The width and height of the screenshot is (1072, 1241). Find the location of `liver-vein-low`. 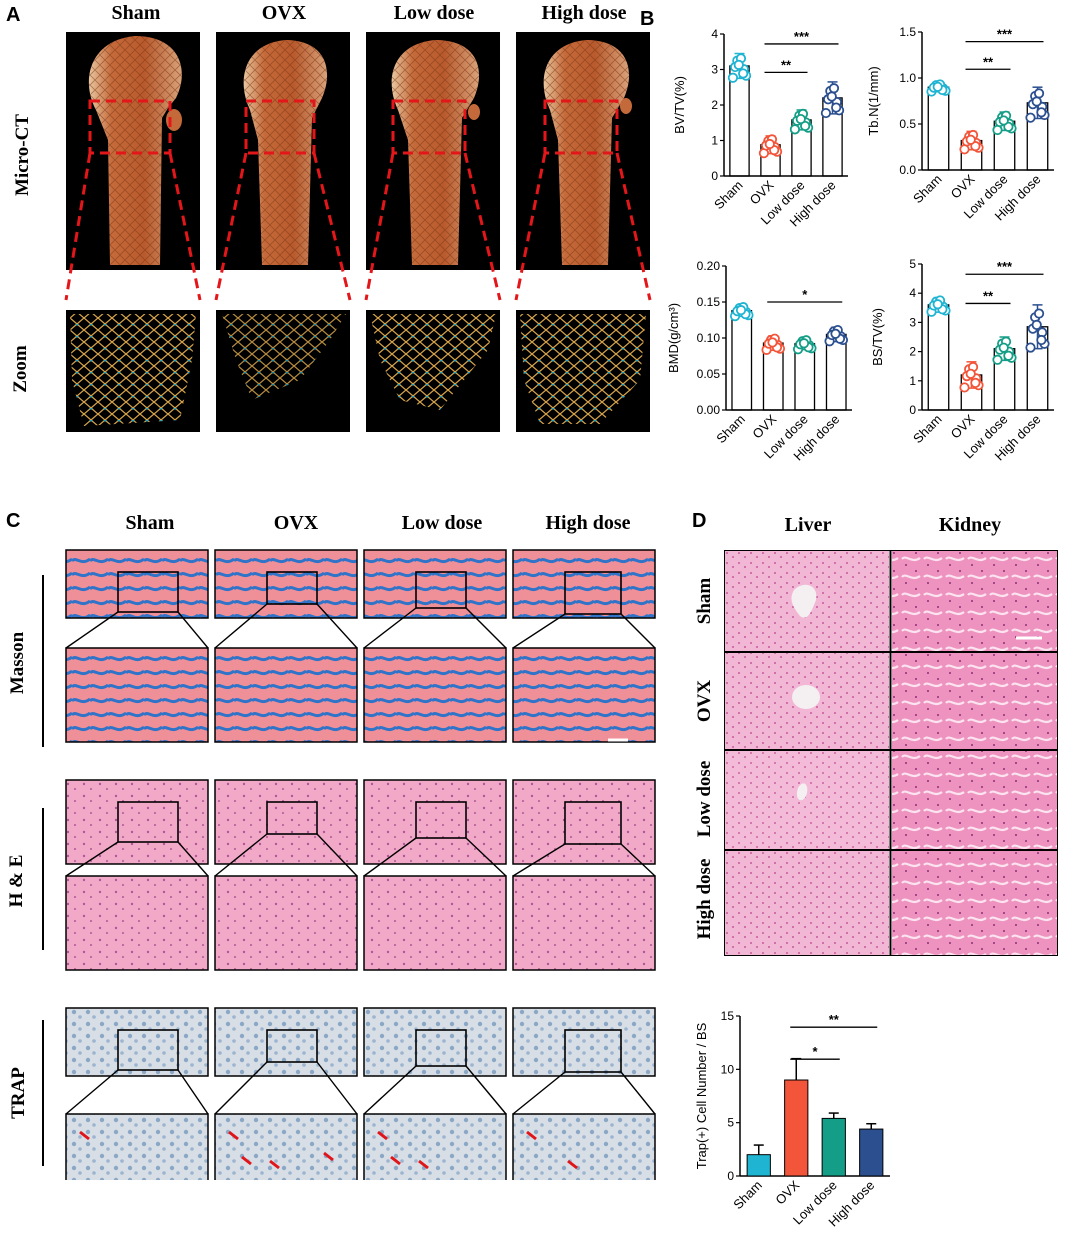

liver-vein-low is located at coordinates (802, 792).